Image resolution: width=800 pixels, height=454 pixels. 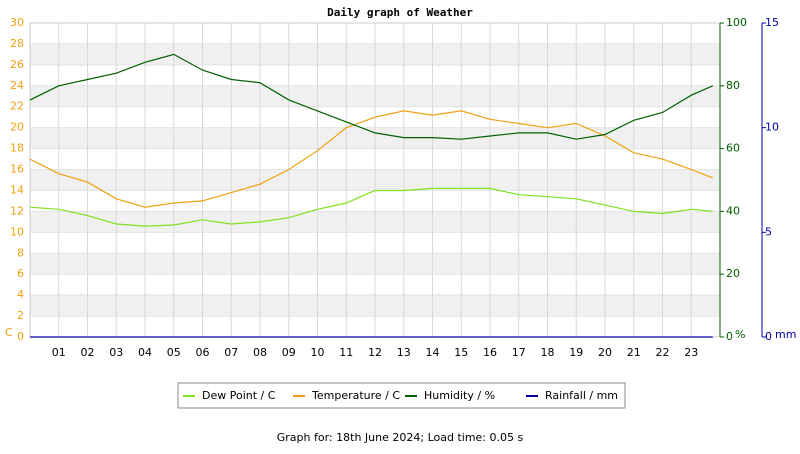 What do you see at coordinates (203, 352) in the screenshot?
I see `x-tick-label: 06` at bounding box center [203, 352].